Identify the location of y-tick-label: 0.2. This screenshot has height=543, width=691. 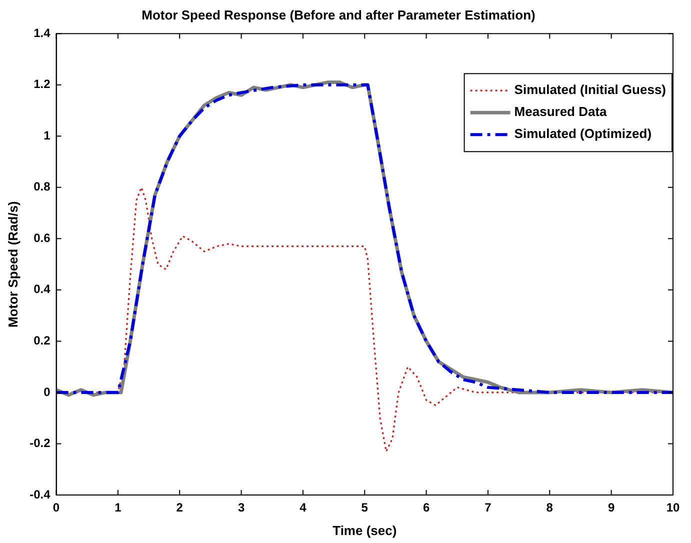
(42, 341).